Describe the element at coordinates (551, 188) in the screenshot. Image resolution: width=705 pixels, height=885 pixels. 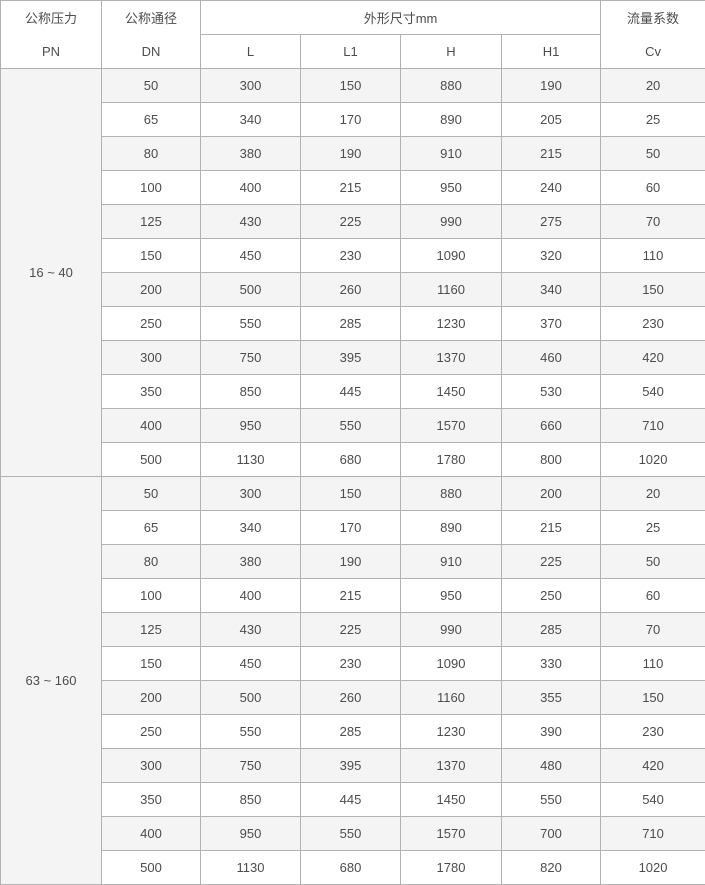
I see `value-cell: 240` at that location.